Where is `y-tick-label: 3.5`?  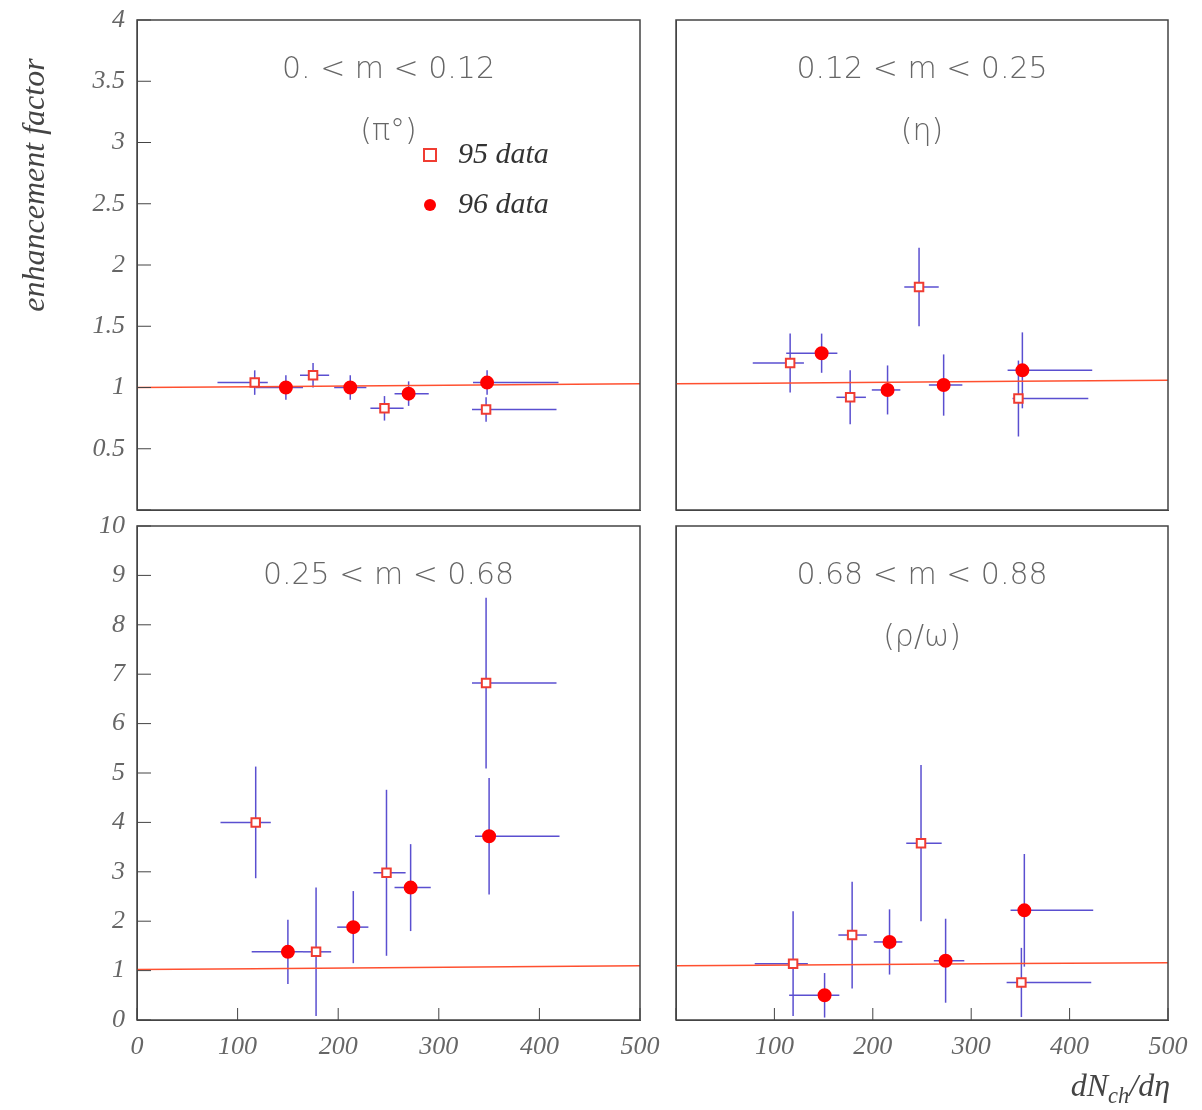 y-tick-label: 3.5 is located at coordinates (108, 80).